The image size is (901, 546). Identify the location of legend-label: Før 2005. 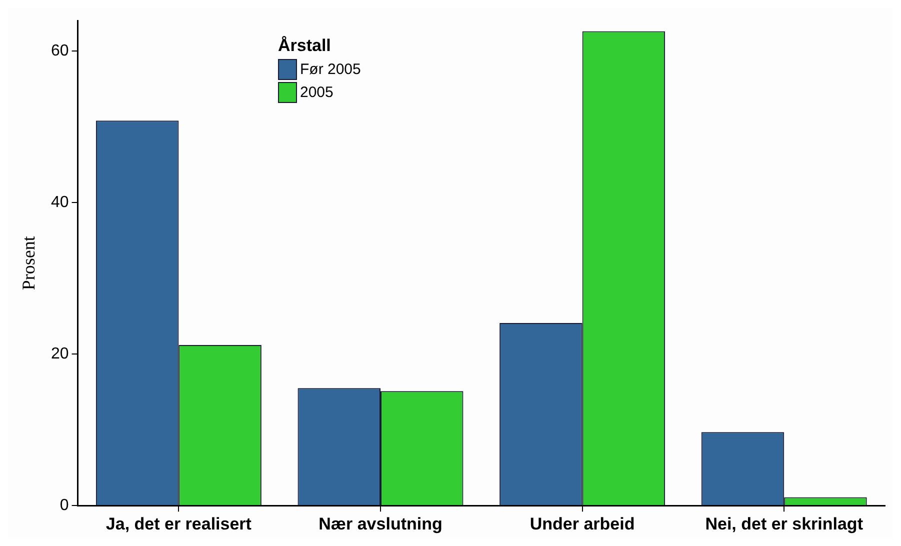
(330, 69).